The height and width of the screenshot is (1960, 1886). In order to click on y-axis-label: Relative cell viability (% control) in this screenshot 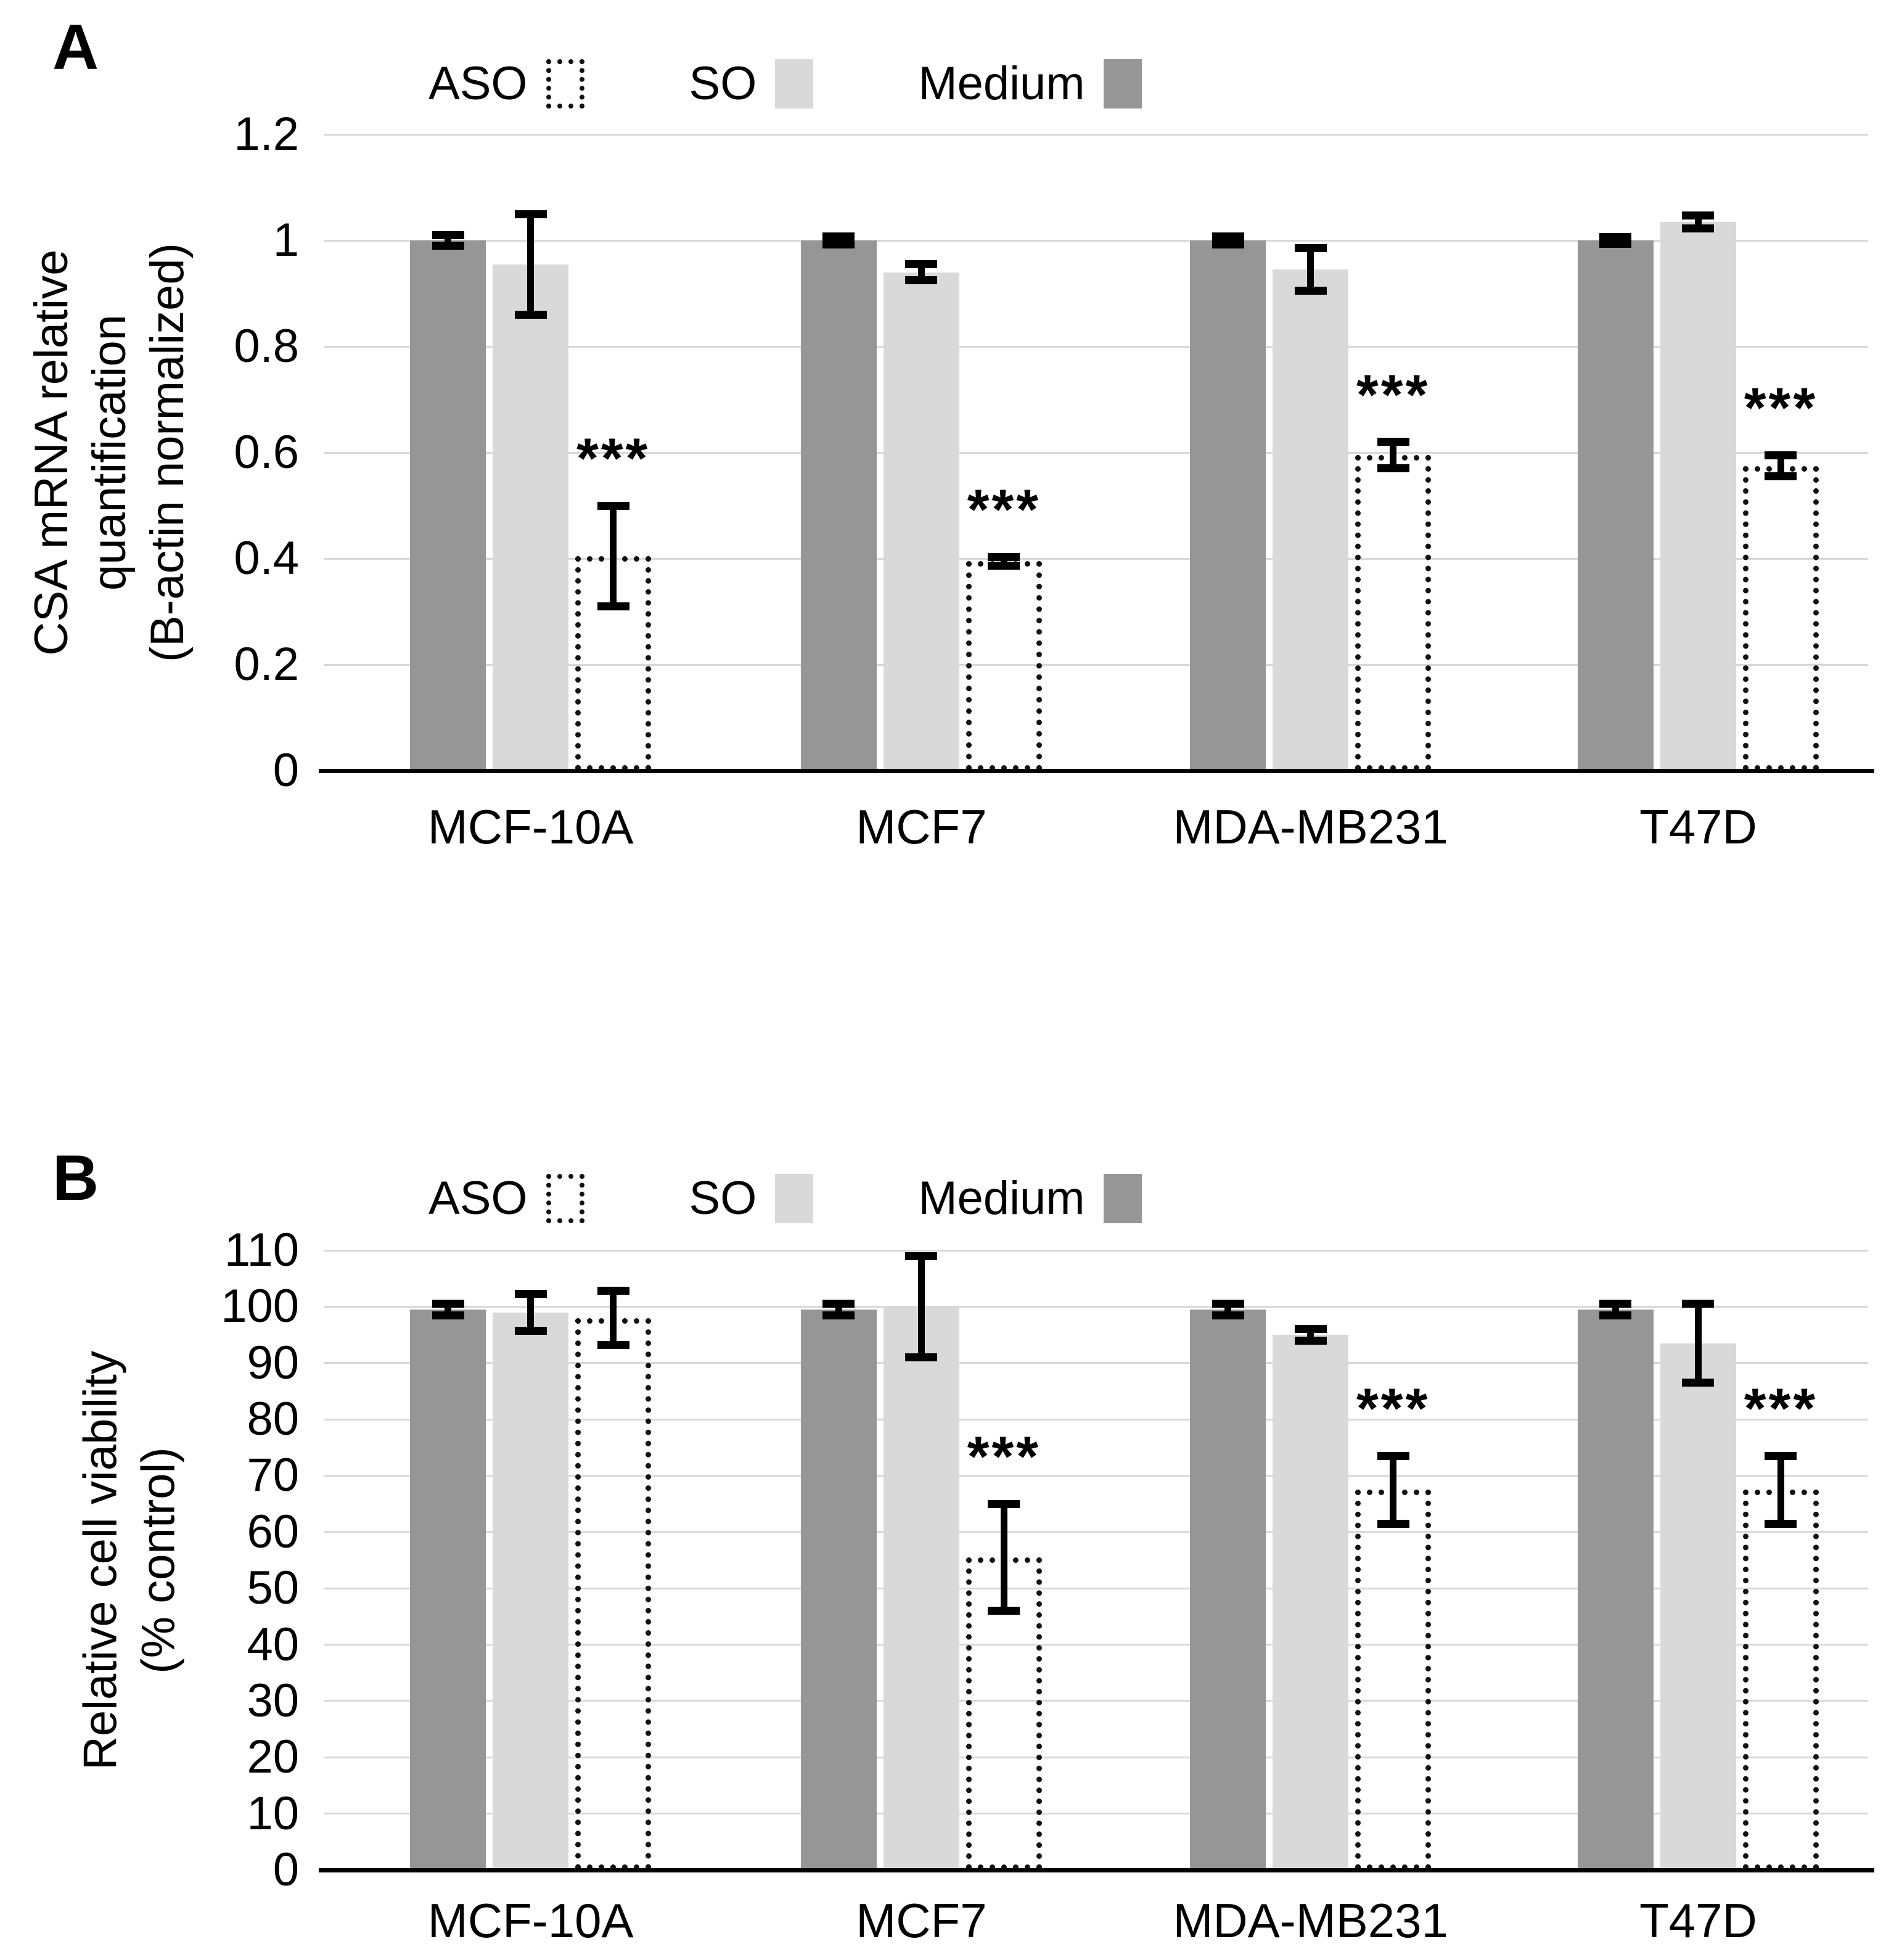, I will do `click(129, 1560)`.